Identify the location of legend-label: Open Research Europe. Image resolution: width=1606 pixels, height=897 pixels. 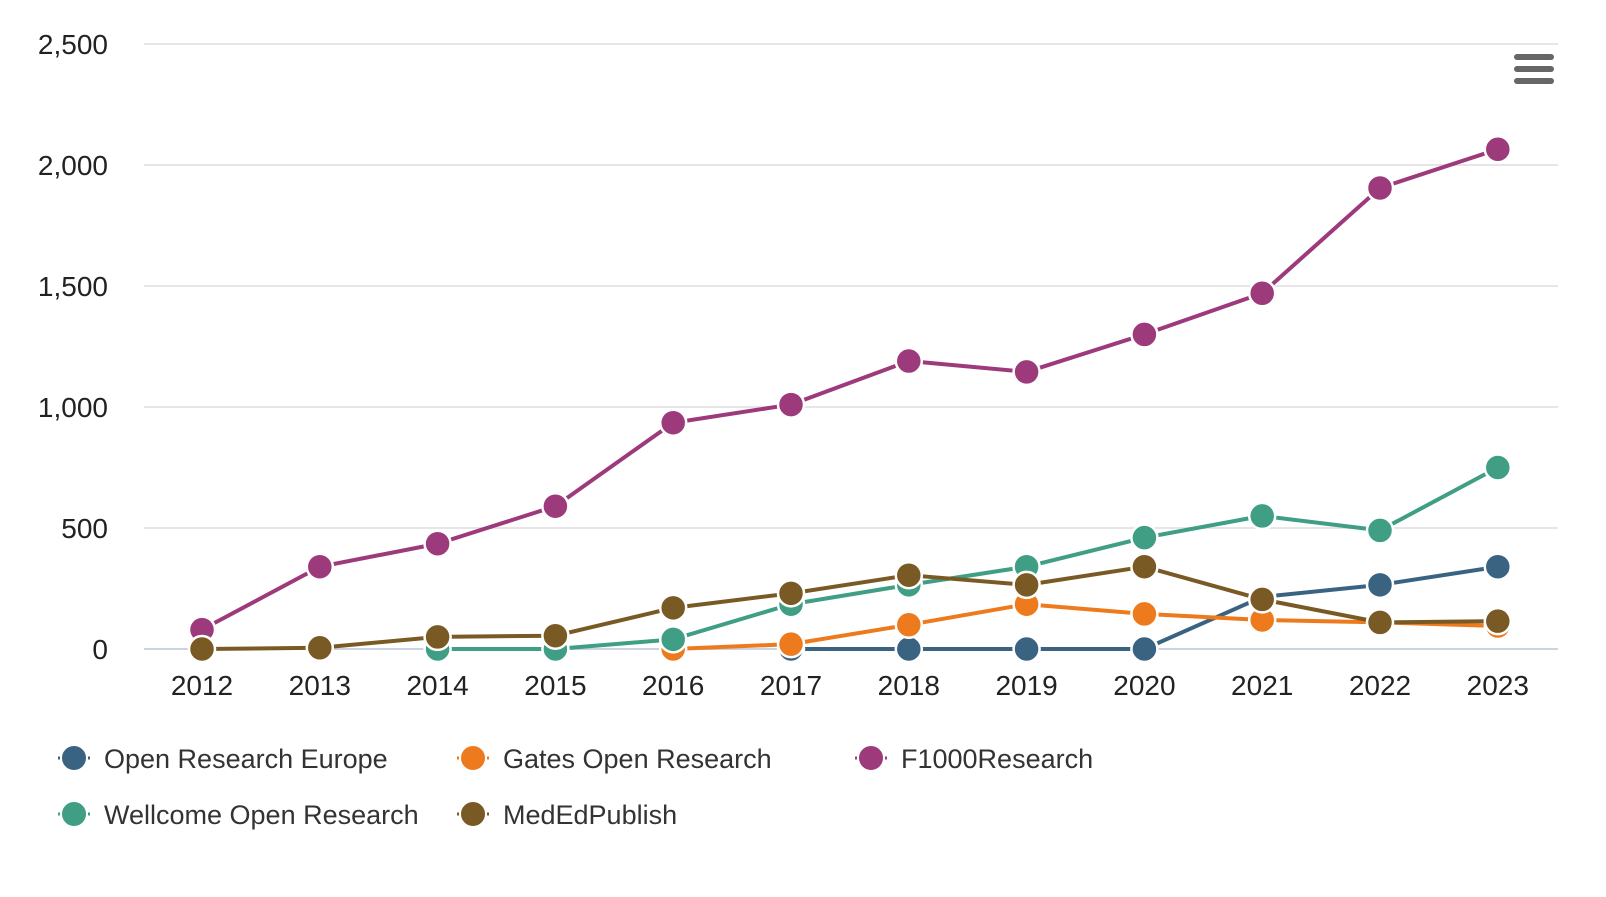
(246, 759).